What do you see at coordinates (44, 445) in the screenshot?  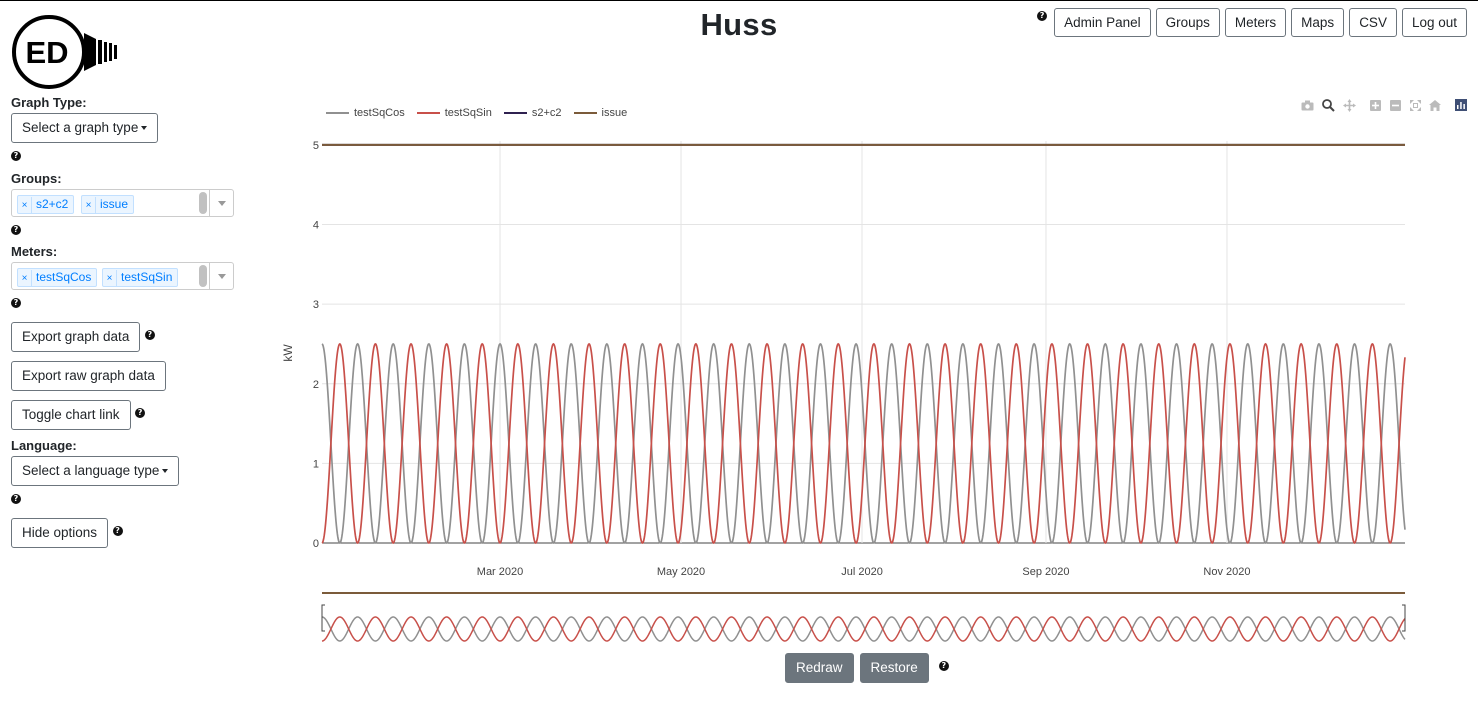 I see `language-label: Language:` at bounding box center [44, 445].